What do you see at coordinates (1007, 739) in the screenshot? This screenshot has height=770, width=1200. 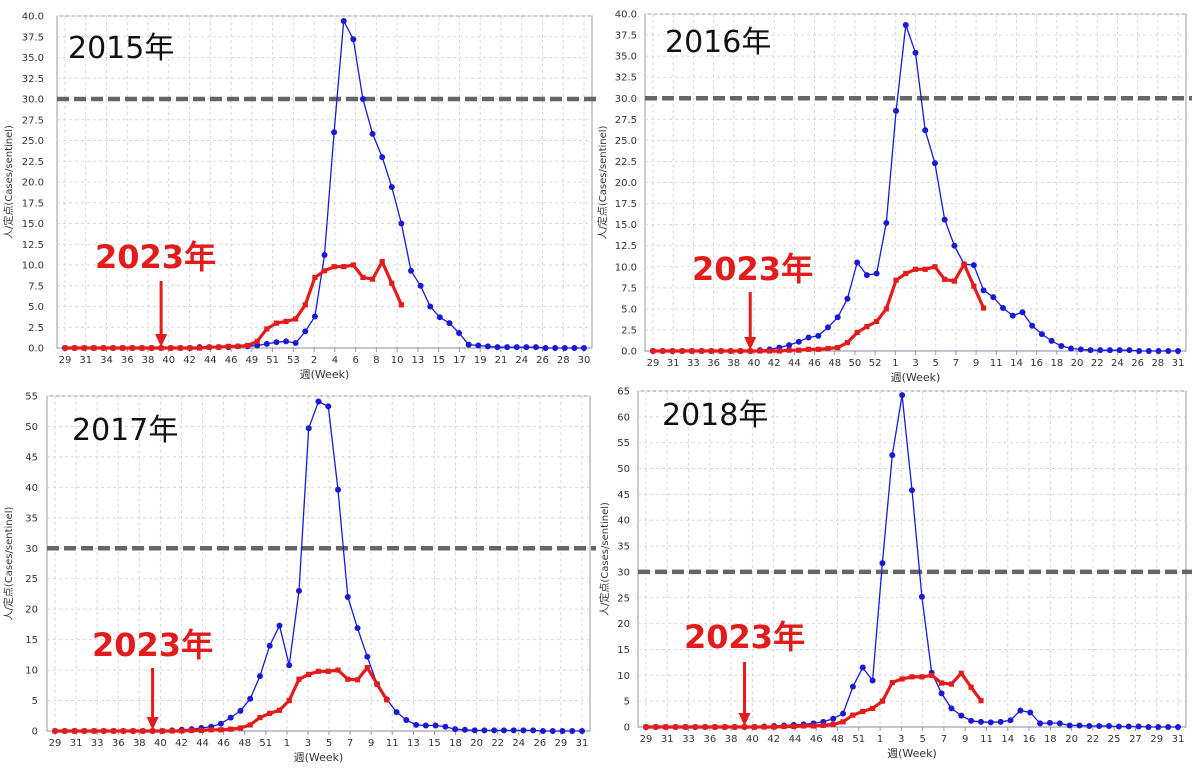 I see `x-tick-label: 14` at bounding box center [1007, 739].